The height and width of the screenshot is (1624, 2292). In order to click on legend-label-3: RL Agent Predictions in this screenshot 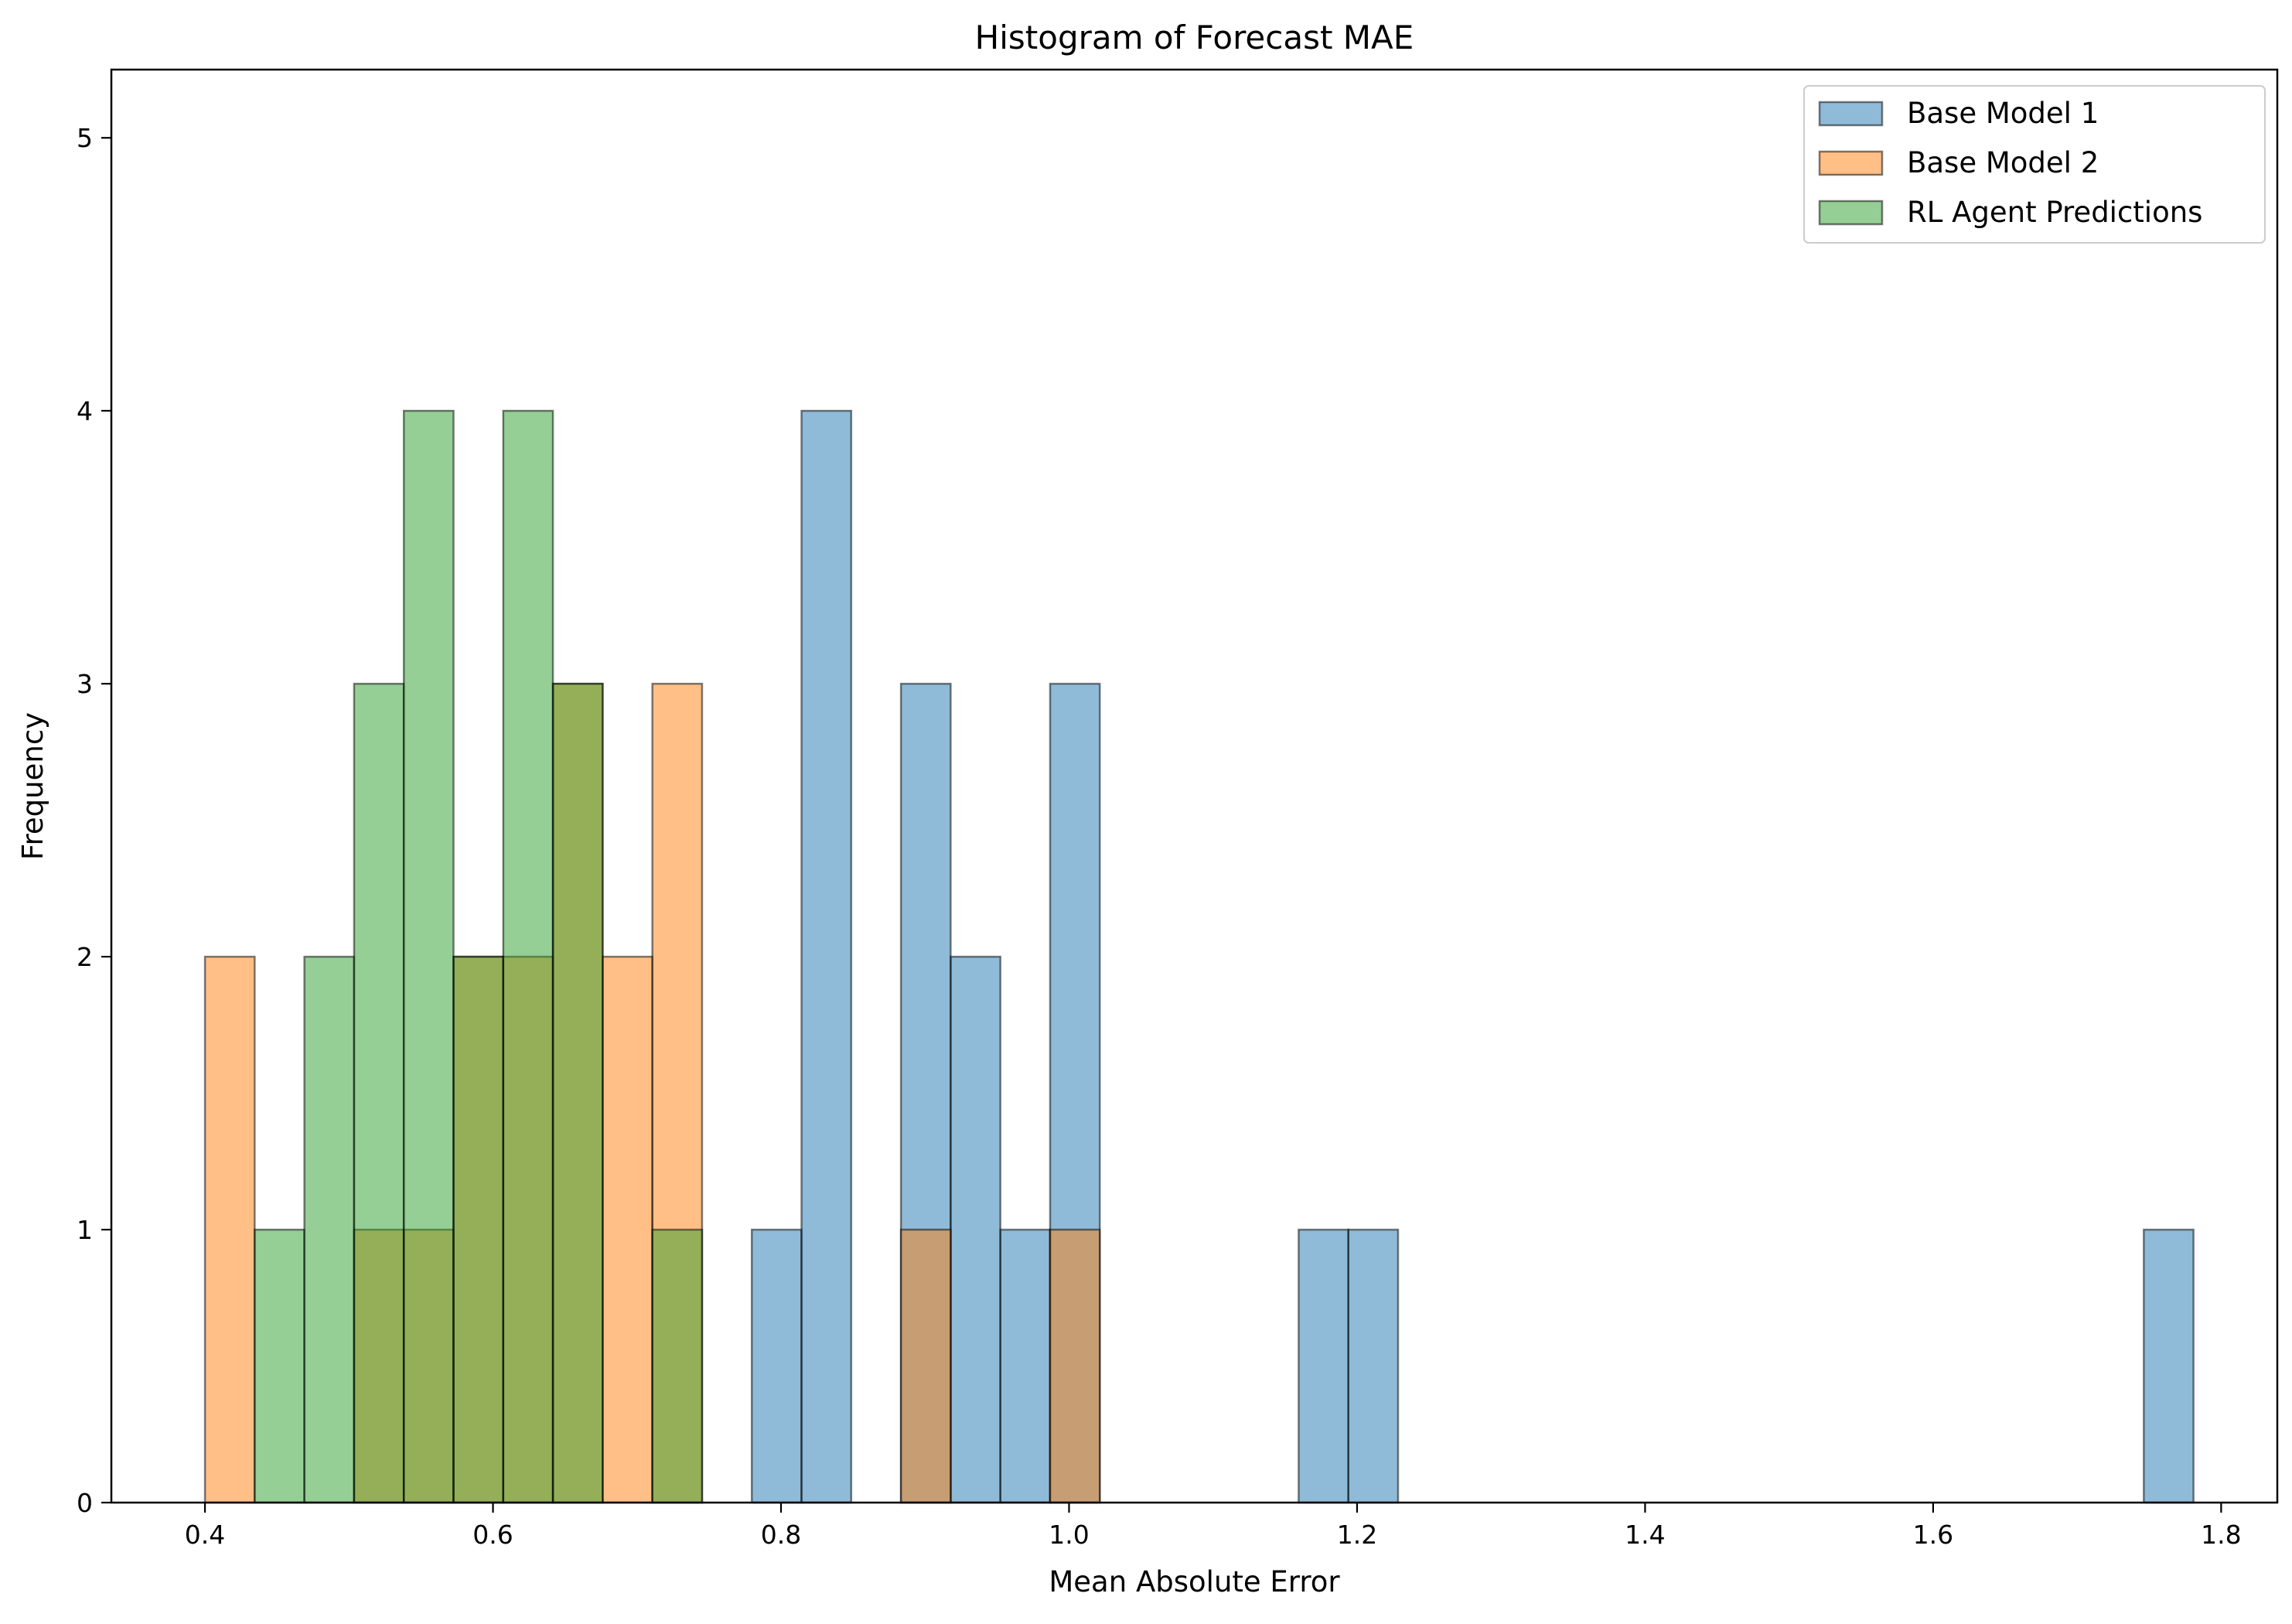, I will do `click(2054, 212)`.